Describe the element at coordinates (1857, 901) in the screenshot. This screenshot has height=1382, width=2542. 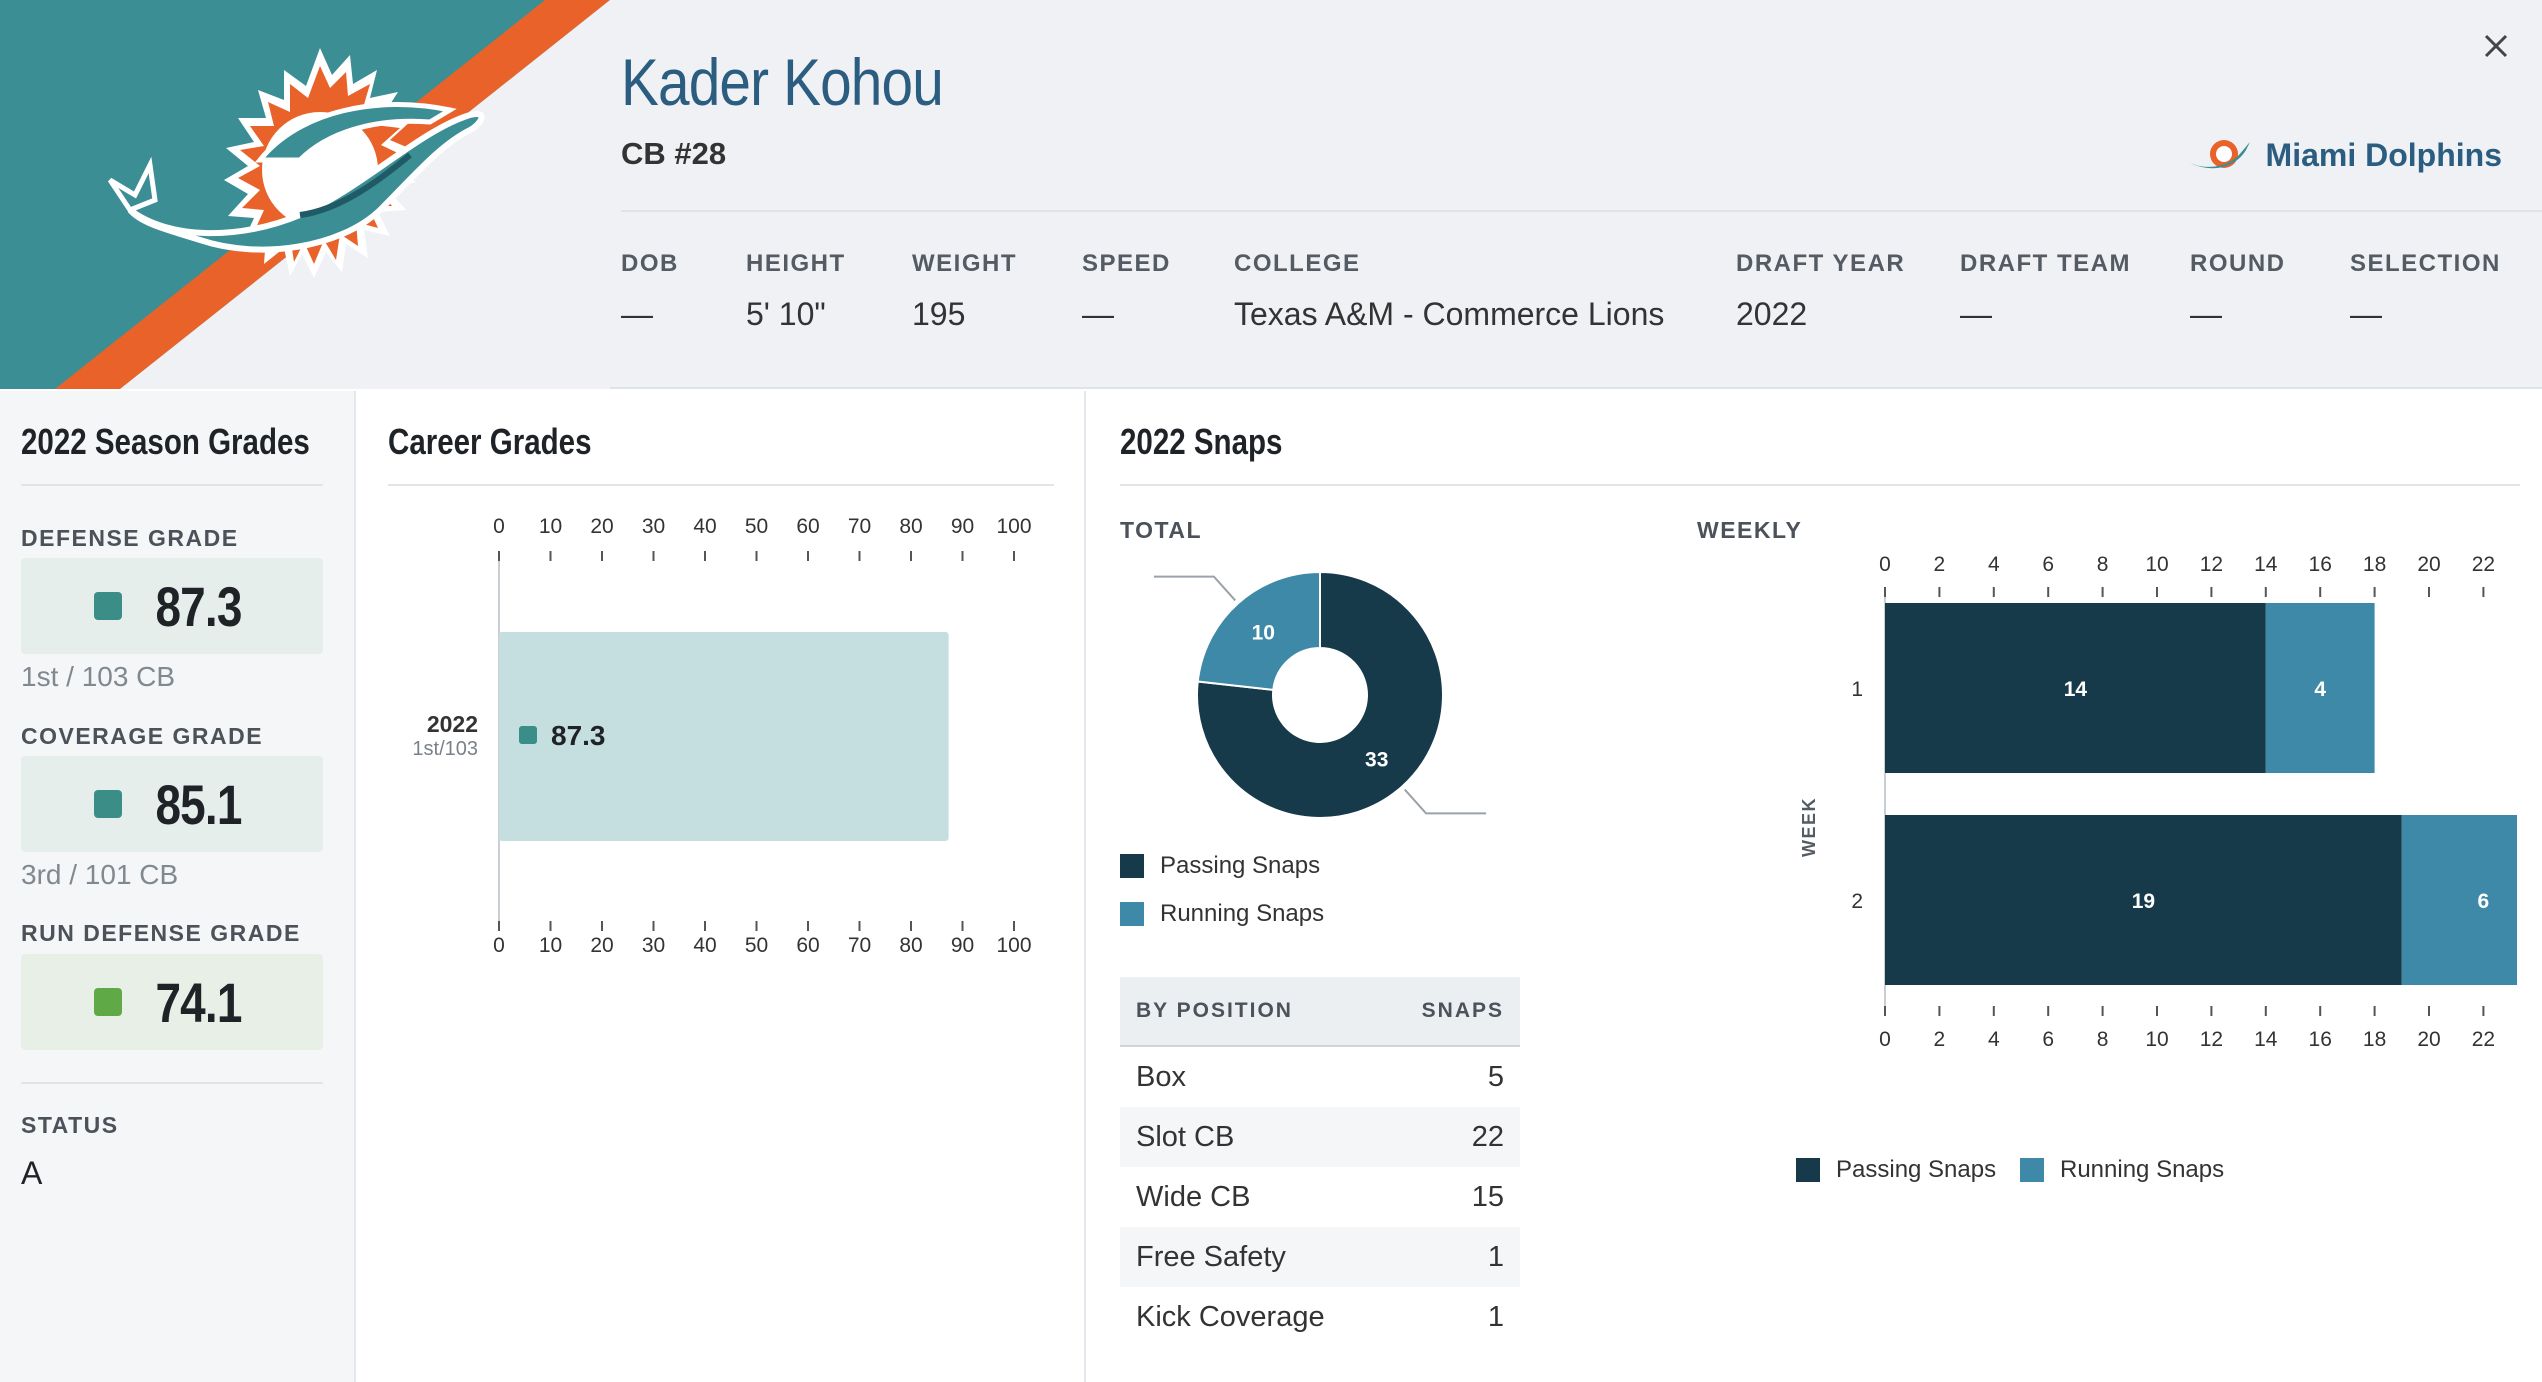
I see `y-tick-label: 2` at that location.